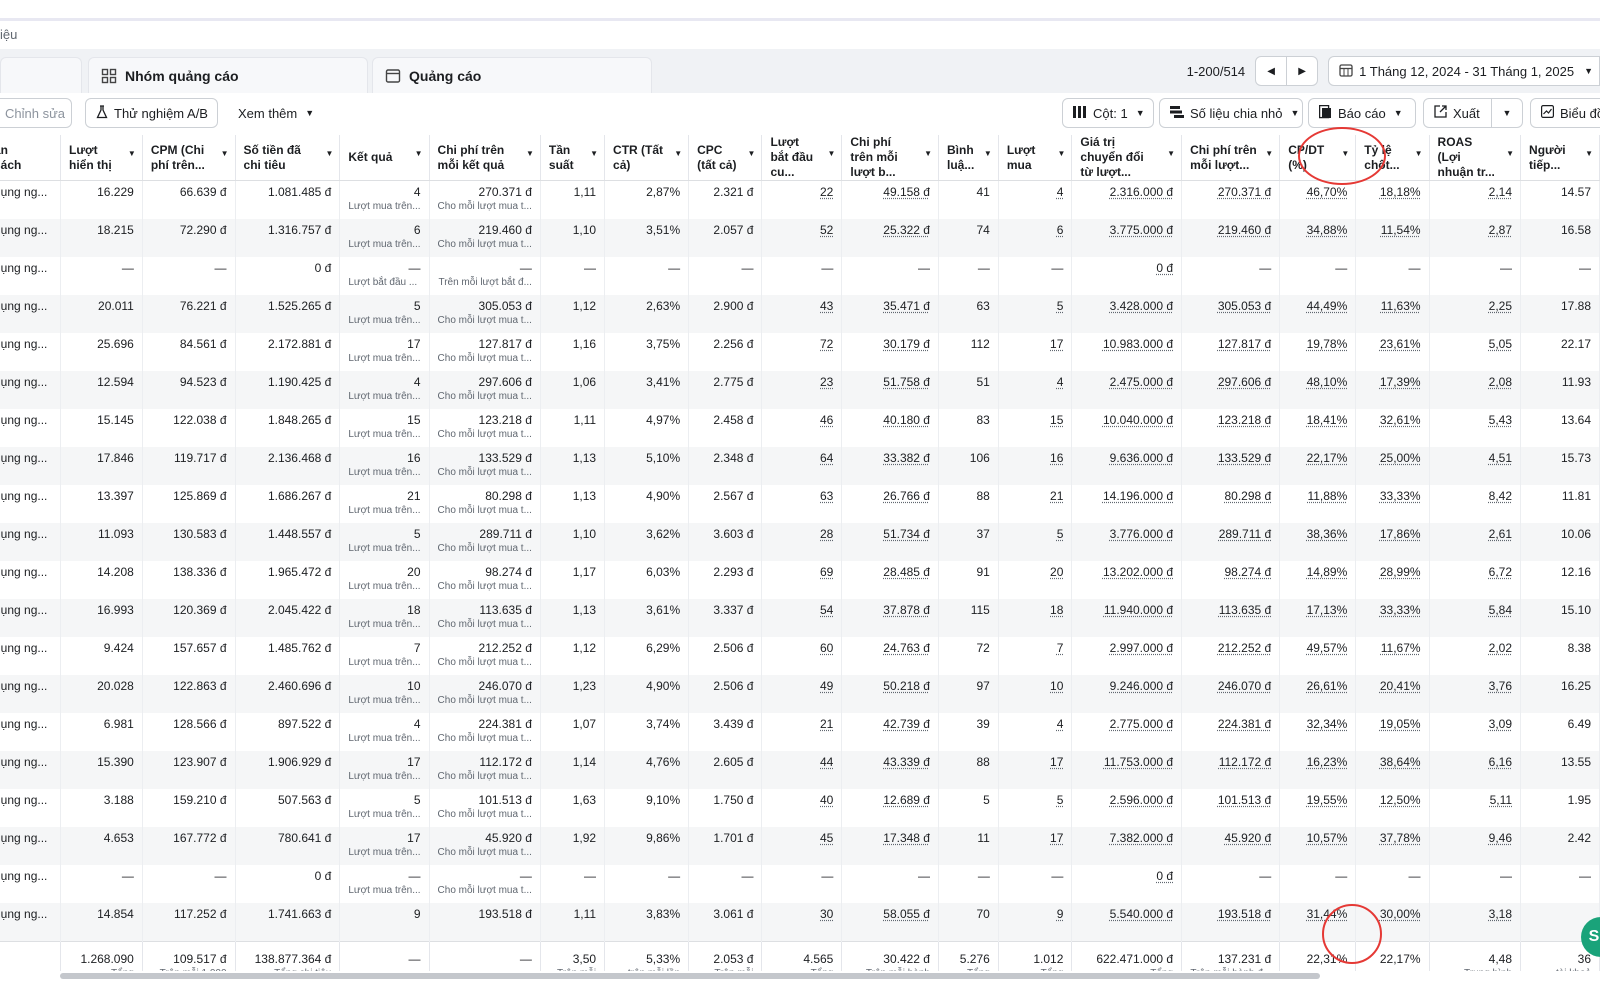  I want to click on cell-value: 22, so click(801, 192).